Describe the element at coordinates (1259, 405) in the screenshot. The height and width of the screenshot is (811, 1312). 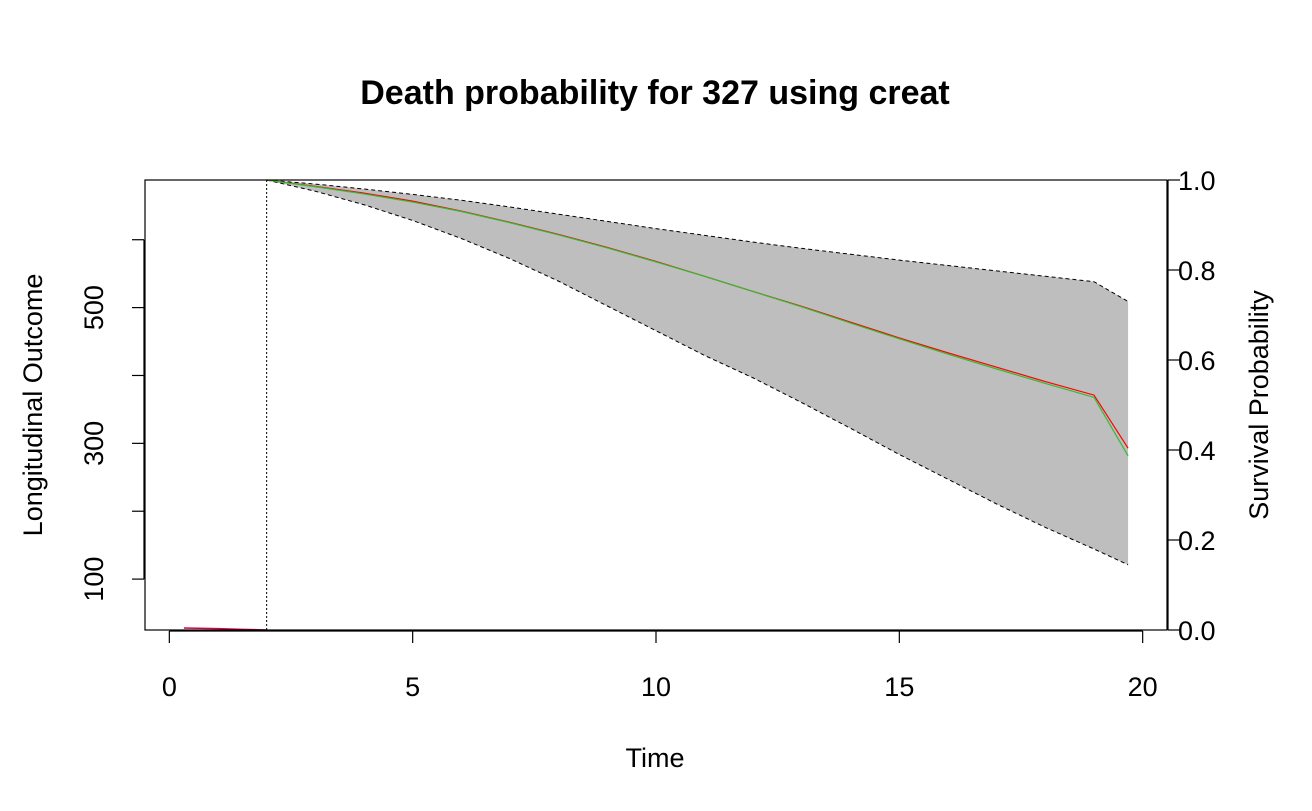
I see `right-y-axis-label: Survival Probability` at that location.